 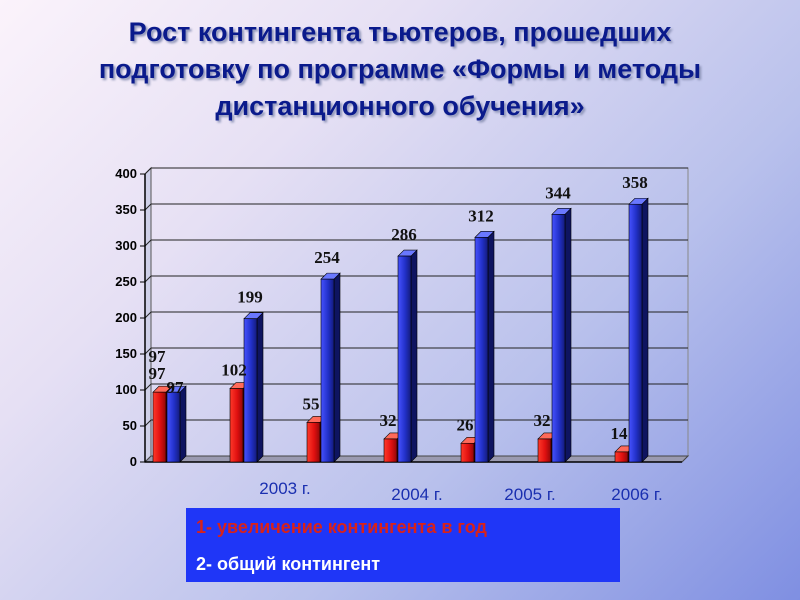 What do you see at coordinates (635, 182) in the screenshot?
I see `data-label-series2: 358` at bounding box center [635, 182].